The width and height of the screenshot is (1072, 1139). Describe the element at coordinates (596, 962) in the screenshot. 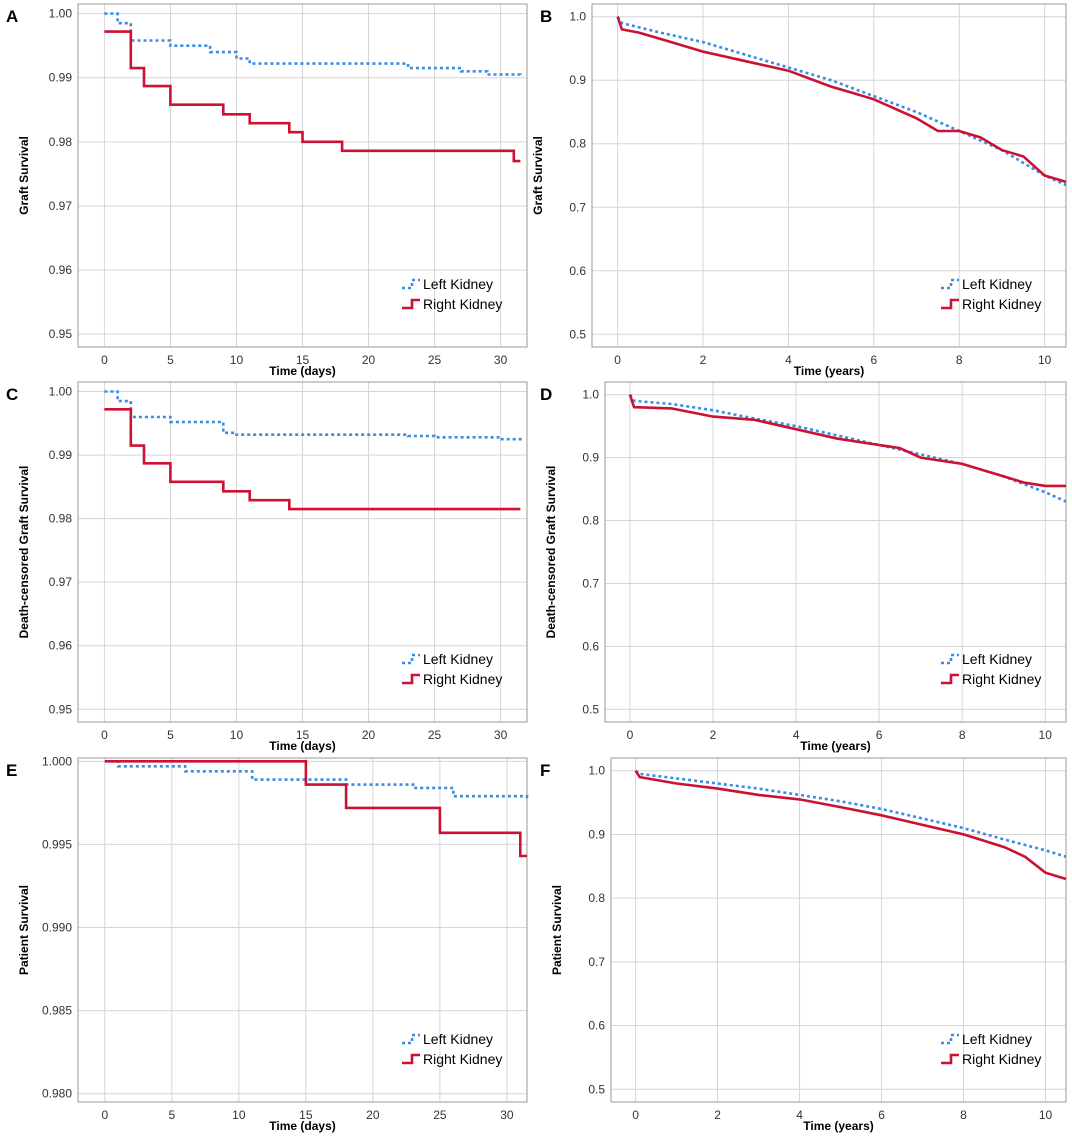

I see `panel-f-ytick-label: 0.7` at that location.